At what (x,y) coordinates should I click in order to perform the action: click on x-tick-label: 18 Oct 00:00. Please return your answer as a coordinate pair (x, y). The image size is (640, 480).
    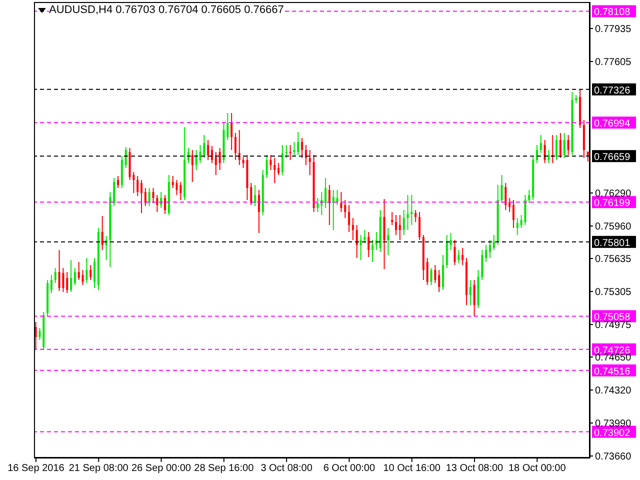
    Looking at the image, I should click on (537, 468).